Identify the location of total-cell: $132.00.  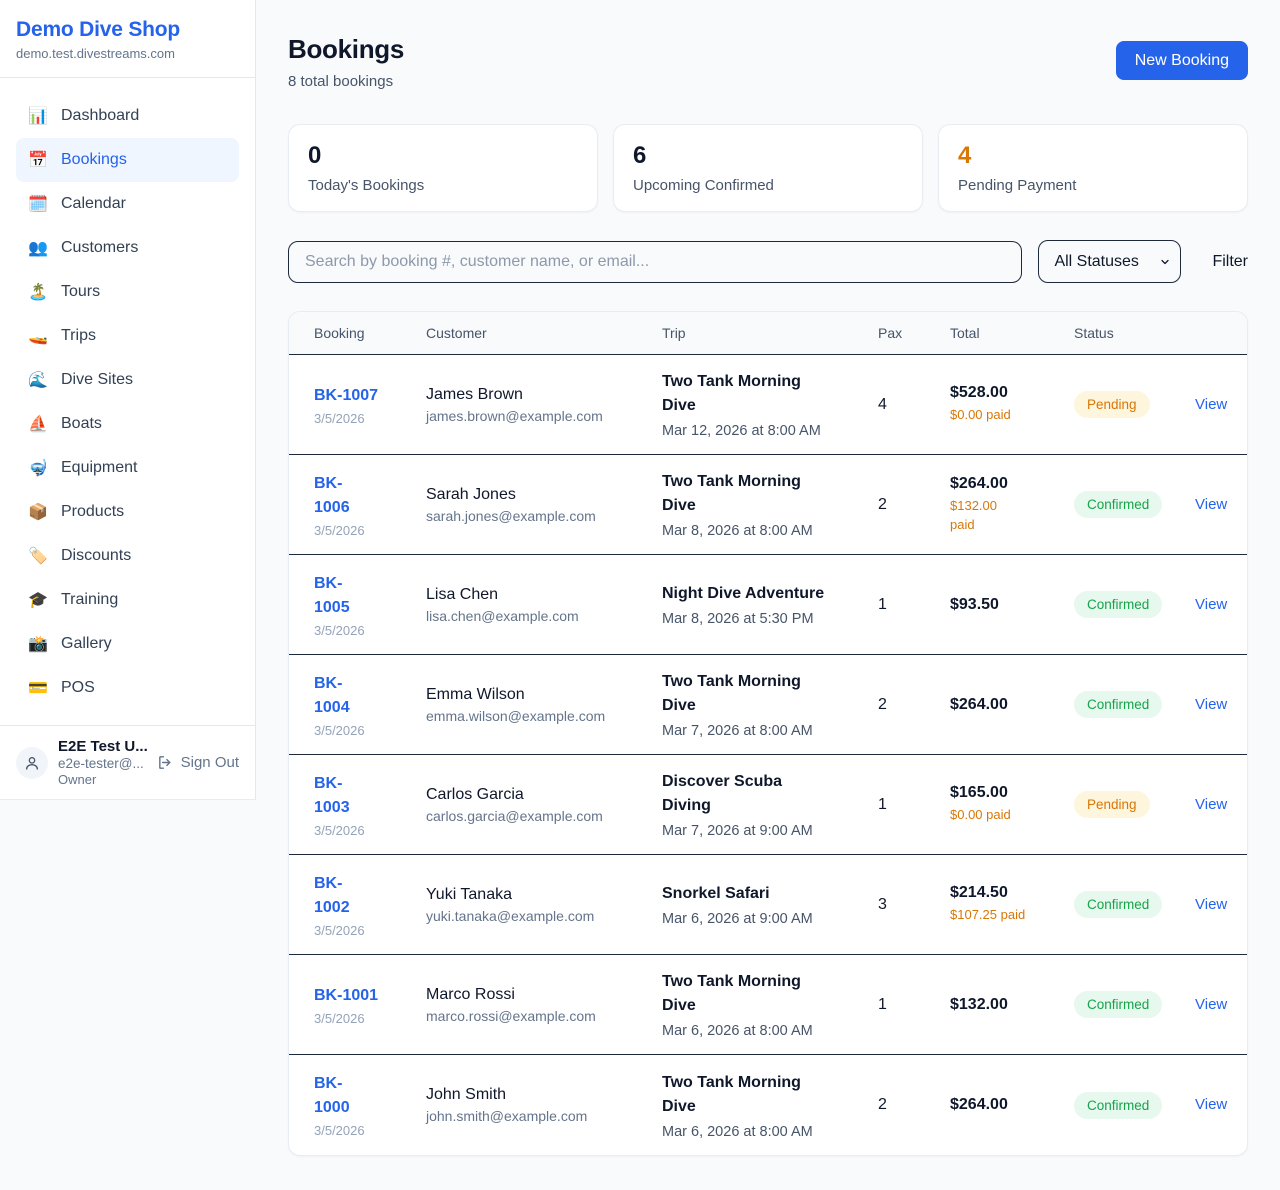
(1012, 1005).